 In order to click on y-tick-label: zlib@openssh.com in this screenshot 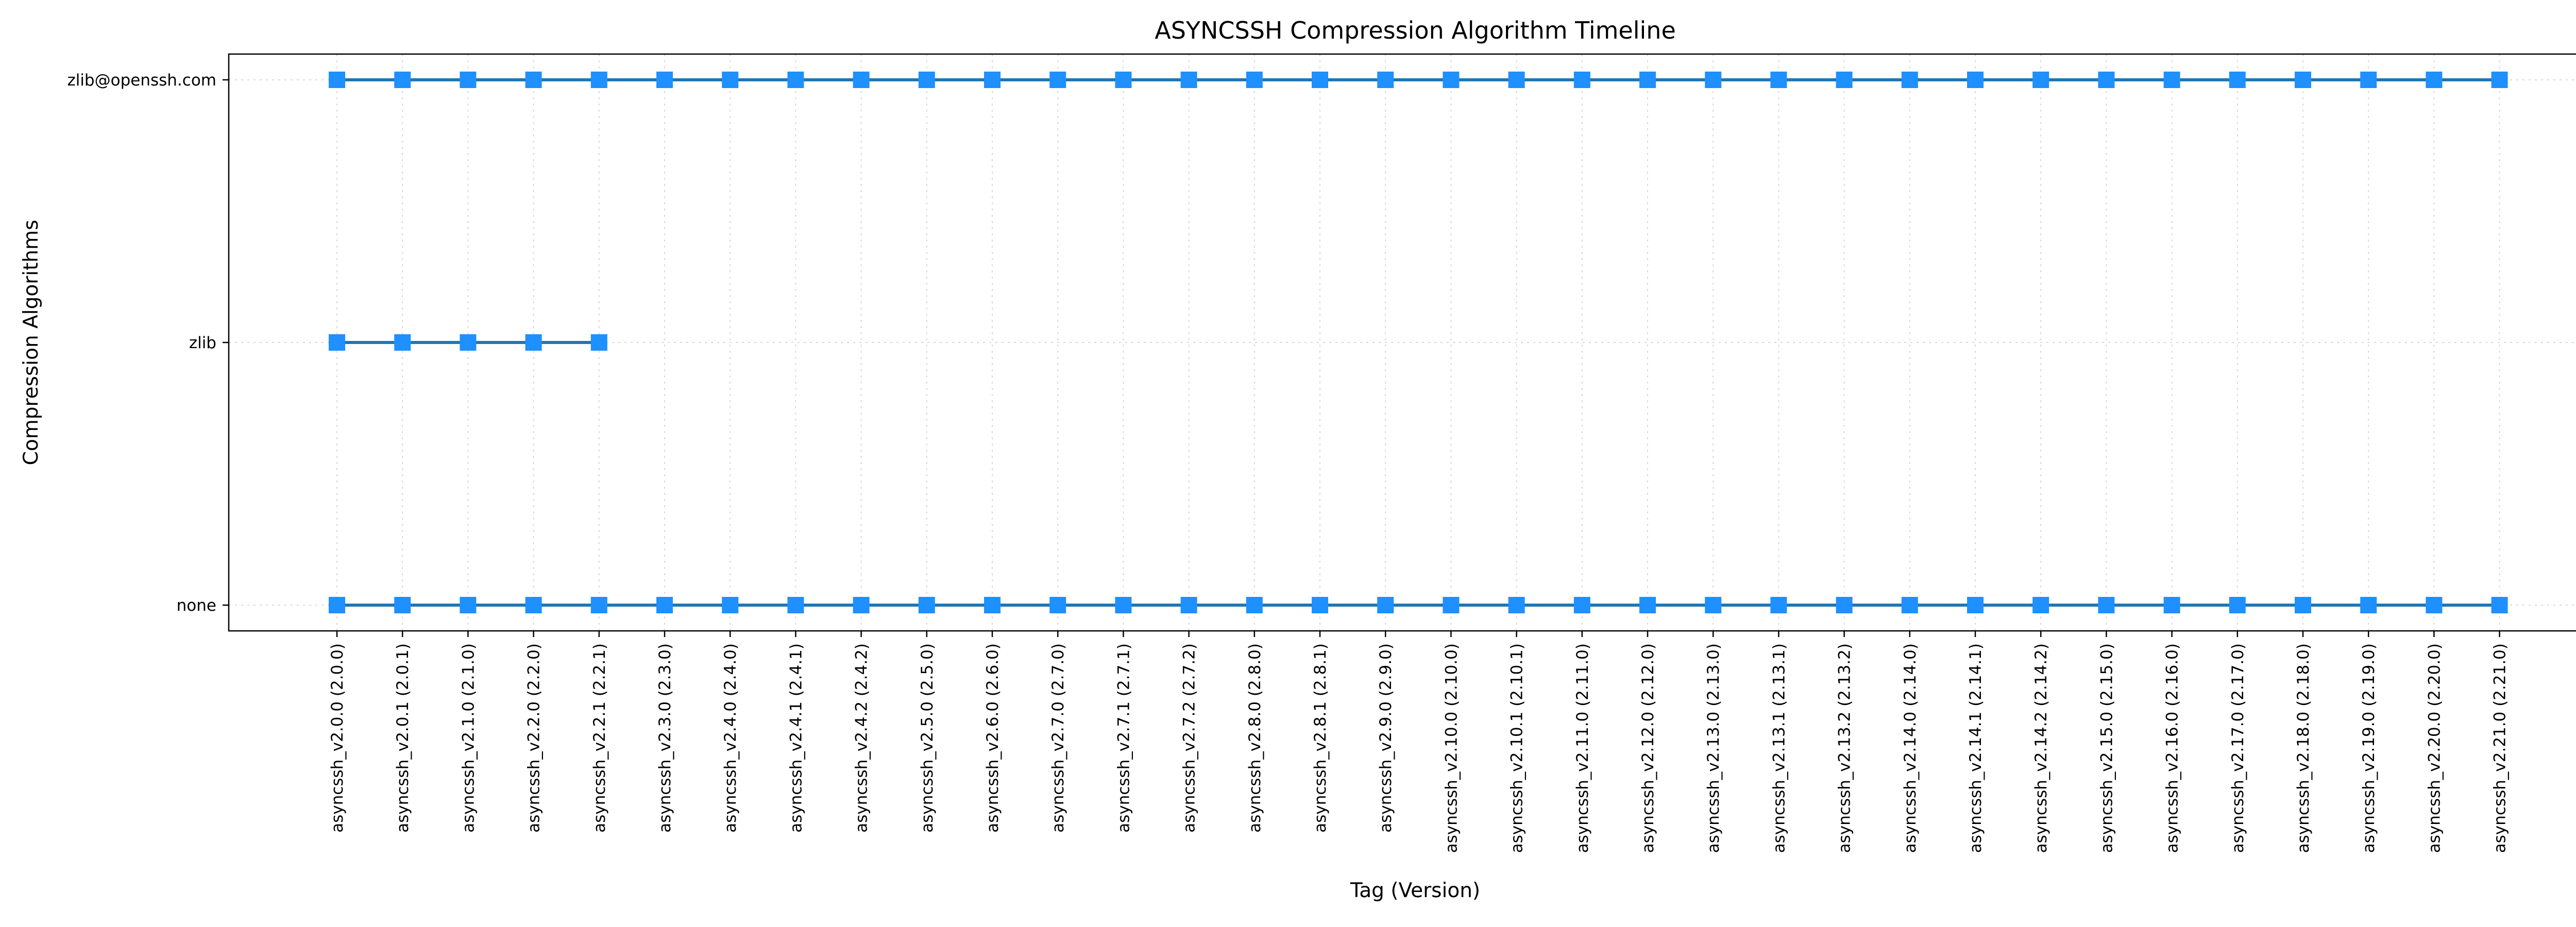, I will do `click(141, 81)`.